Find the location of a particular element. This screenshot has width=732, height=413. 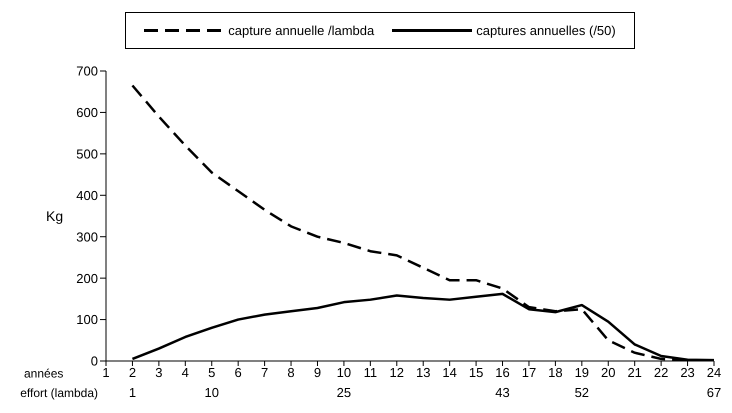

y-tick-label: 600 is located at coordinates (87, 112).